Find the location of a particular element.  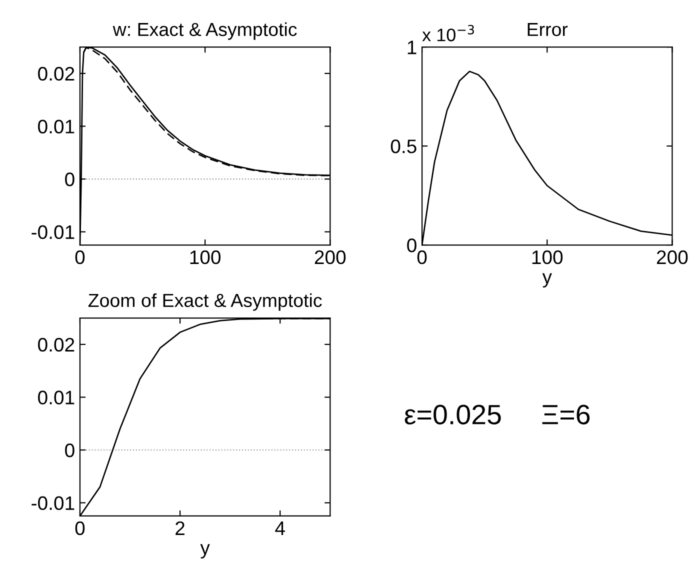

x-tick-label: 2 is located at coordinates (180, 528).